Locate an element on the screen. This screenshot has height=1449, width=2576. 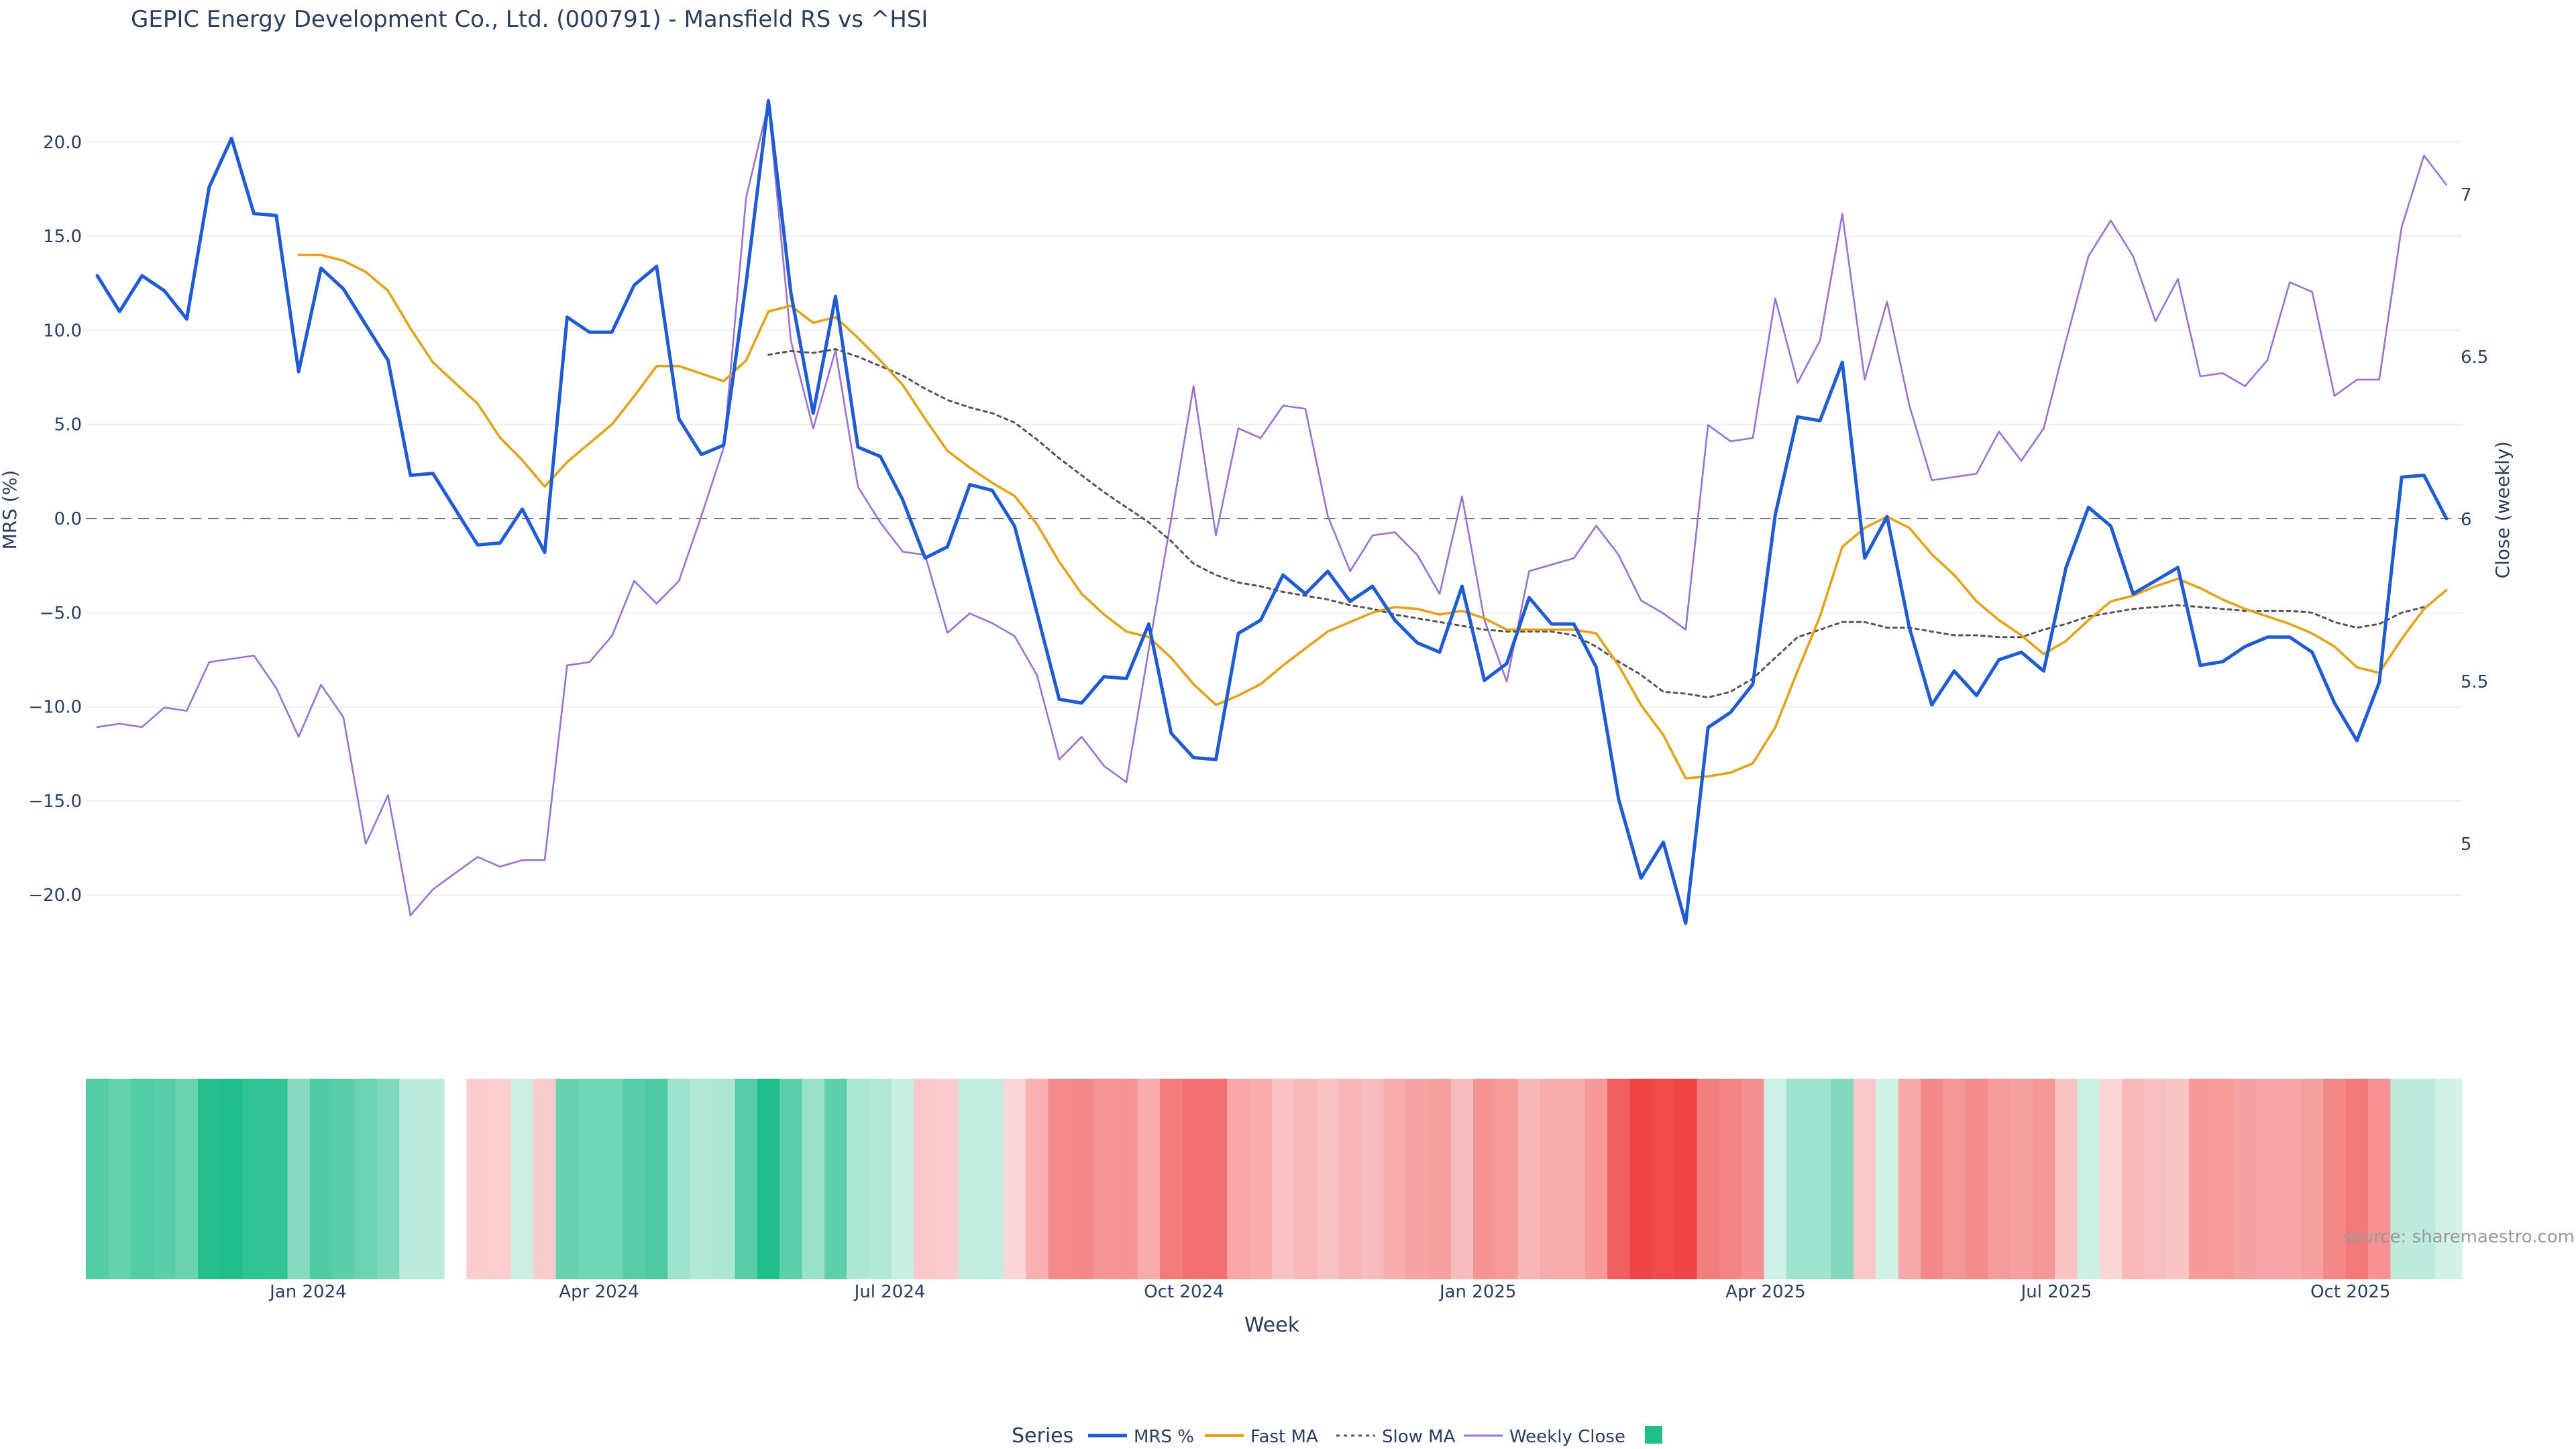
left-tick-label: −20.0 is located at coordinates (55, 895).